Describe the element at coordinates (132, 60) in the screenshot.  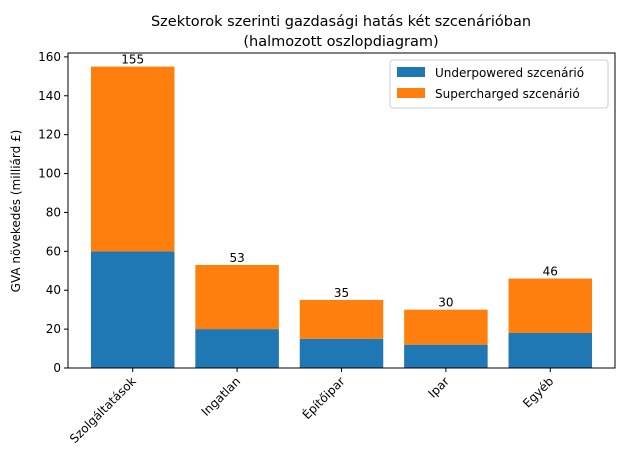
I see `total-label: 155` at that location.